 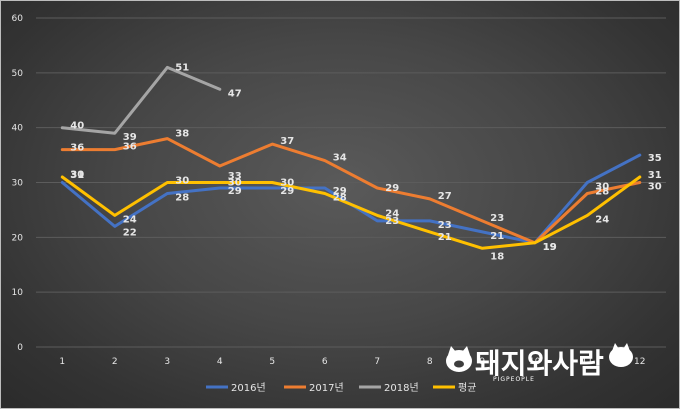 What do you see at coordinates (535, 362) in the screenshot?
I see `x-tick-label: 10` at bounding box center [535, 362].